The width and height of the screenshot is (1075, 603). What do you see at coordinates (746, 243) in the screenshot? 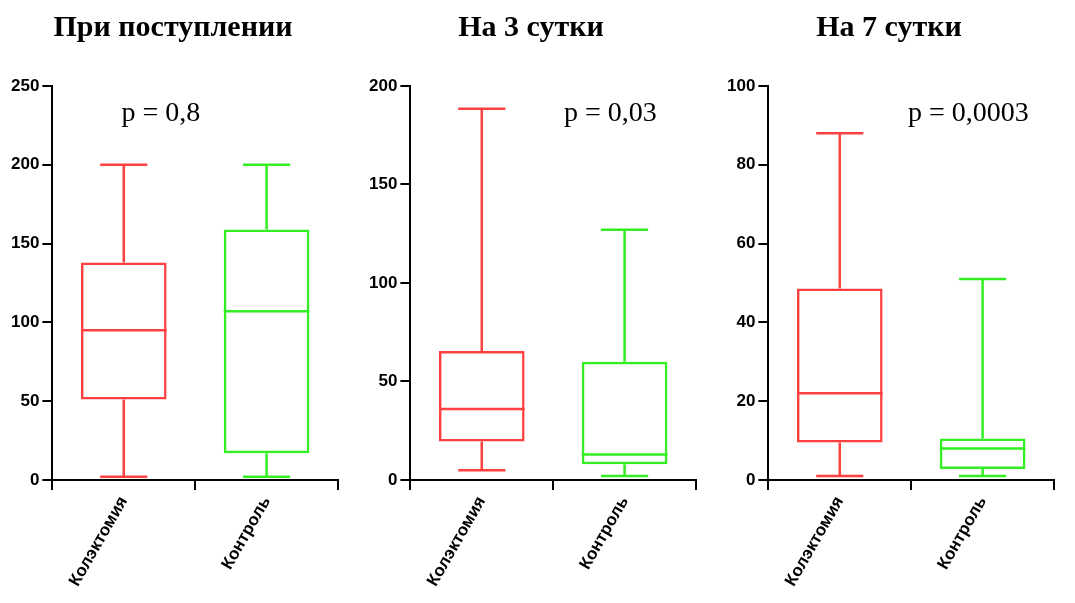
I see `y-tick-label: 60` at bounding box center [746, 243].